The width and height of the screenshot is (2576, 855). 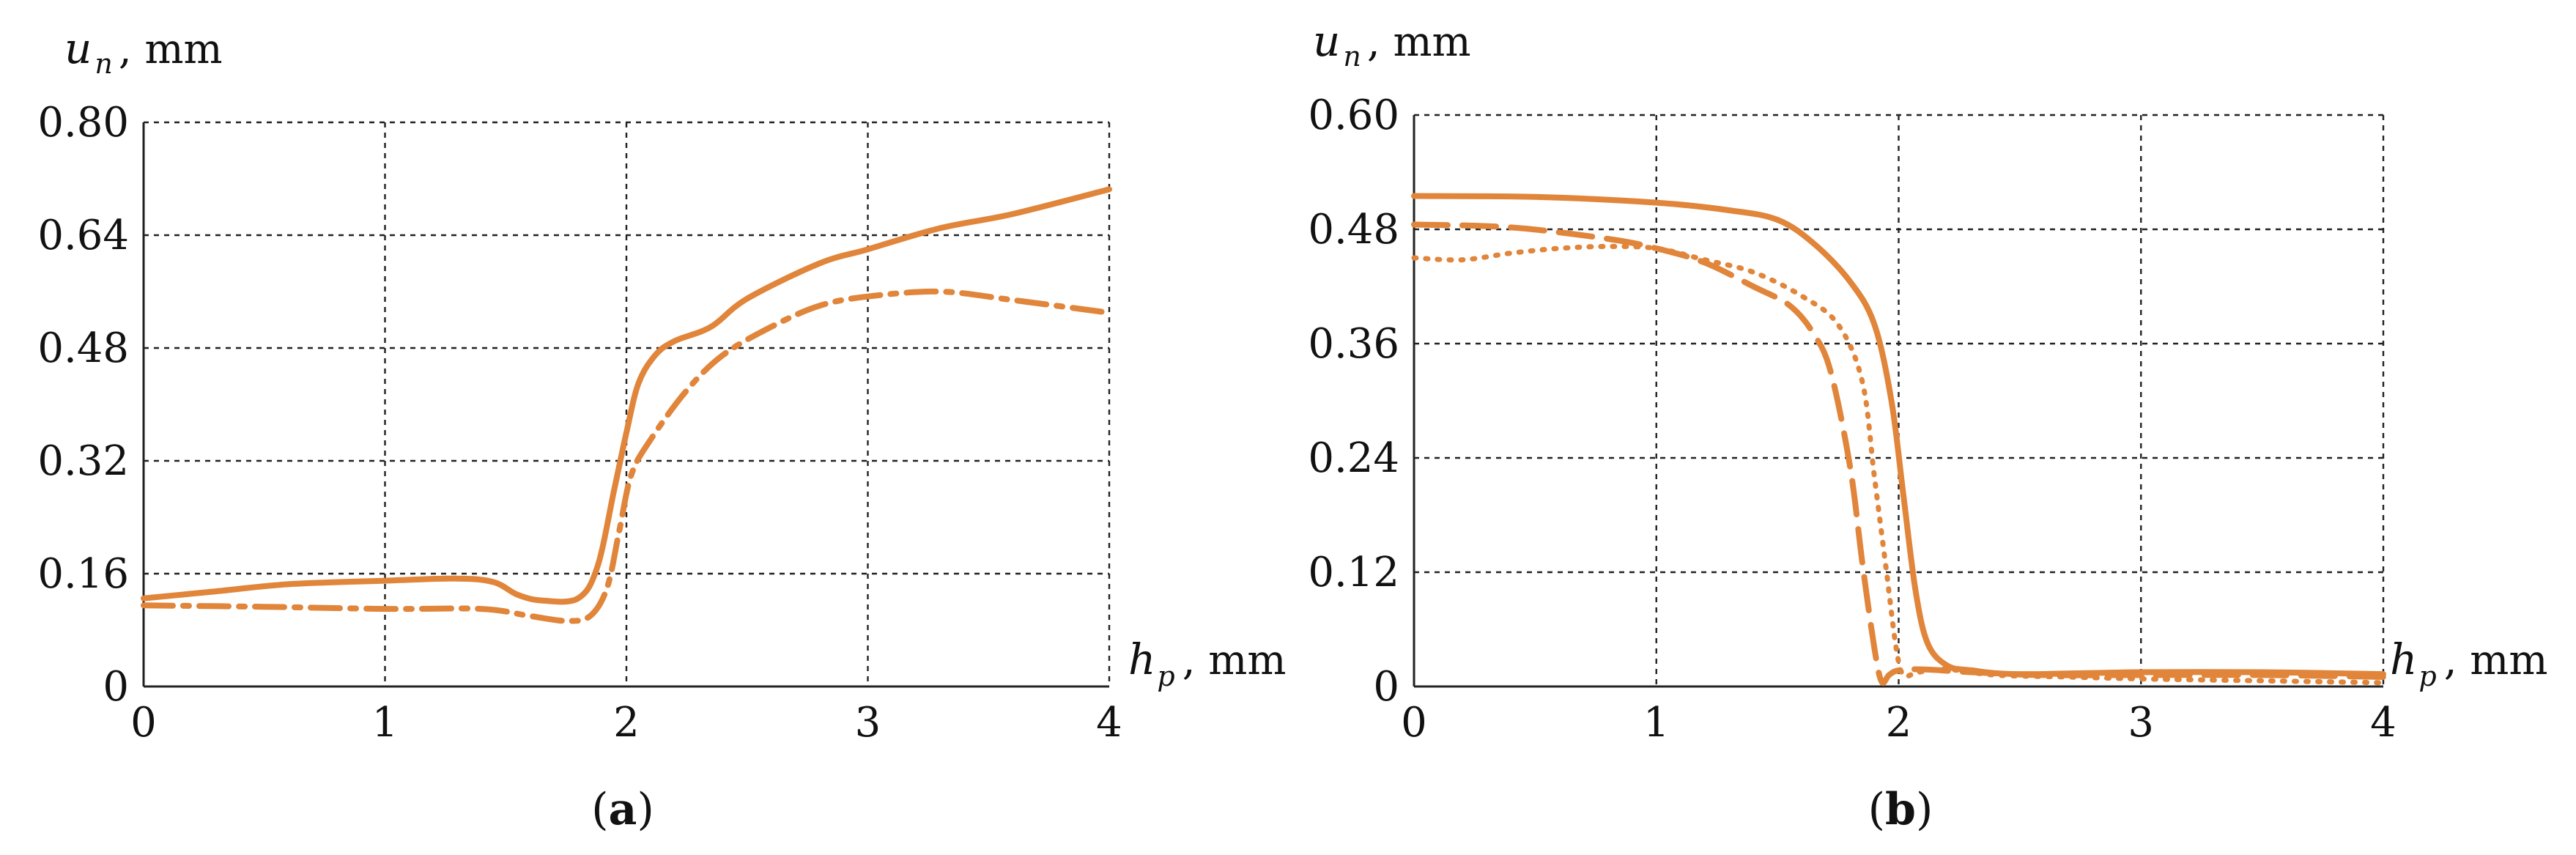 I want to click on x-tick-labels-b: 0 1 2 3 4, so click(x=1899, y=723).